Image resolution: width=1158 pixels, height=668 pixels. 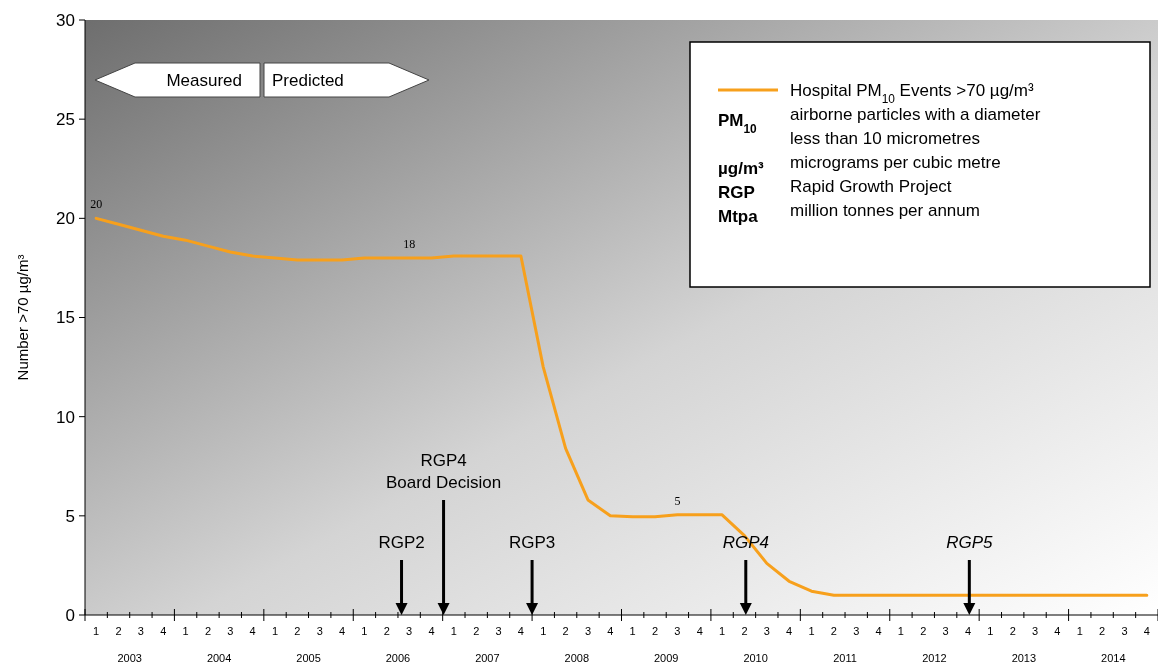 What do you see at coordinates (738, 216) in the screenshot?
I see `annotation: Mtpa` at bounding box center [738, 216].